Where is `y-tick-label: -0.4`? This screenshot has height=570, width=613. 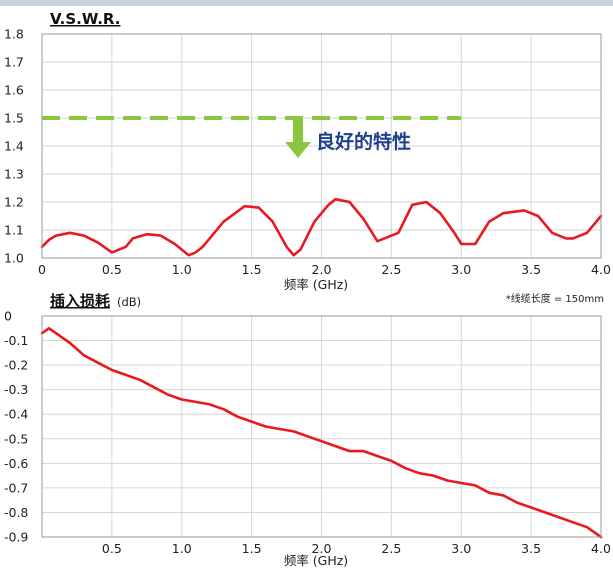 y-tick-label: -0.4 is located at coordinates (16, 414).